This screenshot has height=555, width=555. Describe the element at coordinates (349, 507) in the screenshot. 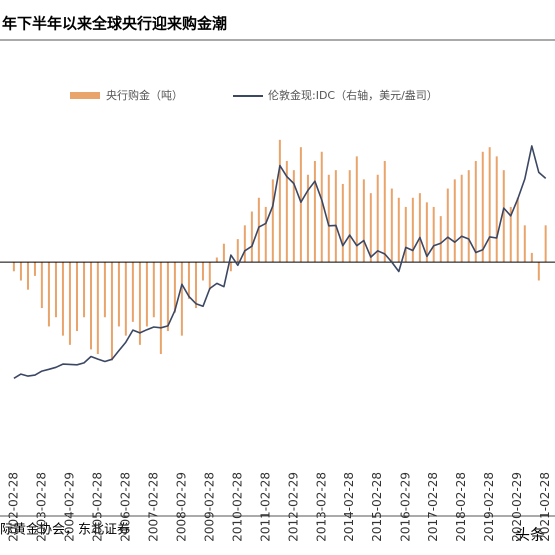

I see `x-tick-label: 2014-02-28` at that location.